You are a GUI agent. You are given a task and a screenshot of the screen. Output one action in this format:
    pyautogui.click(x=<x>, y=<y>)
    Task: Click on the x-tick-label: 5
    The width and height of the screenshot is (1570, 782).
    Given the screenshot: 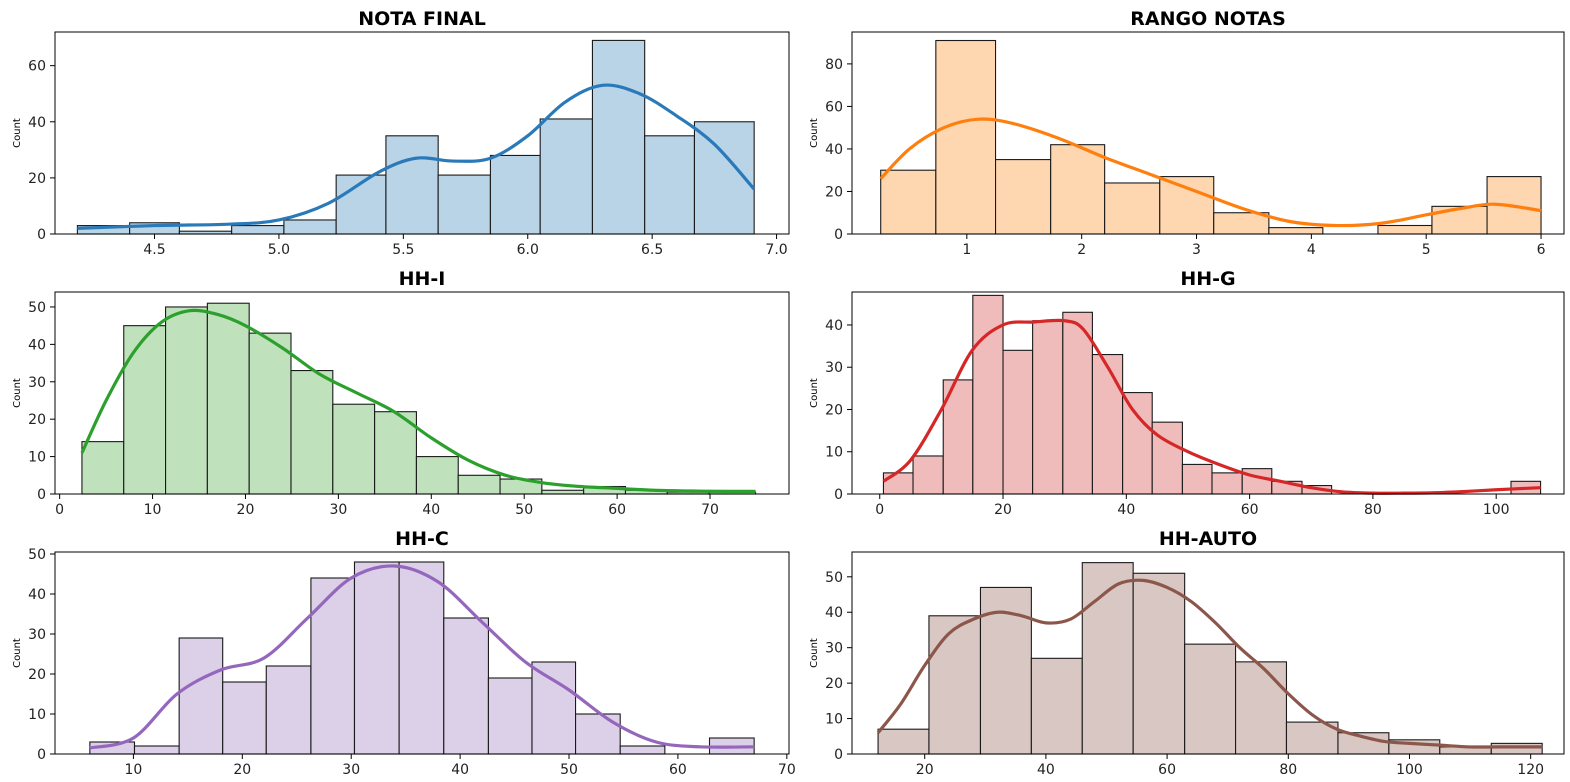 What is the action you would take?
    pyautogui.click(x=1426, y=250)
    